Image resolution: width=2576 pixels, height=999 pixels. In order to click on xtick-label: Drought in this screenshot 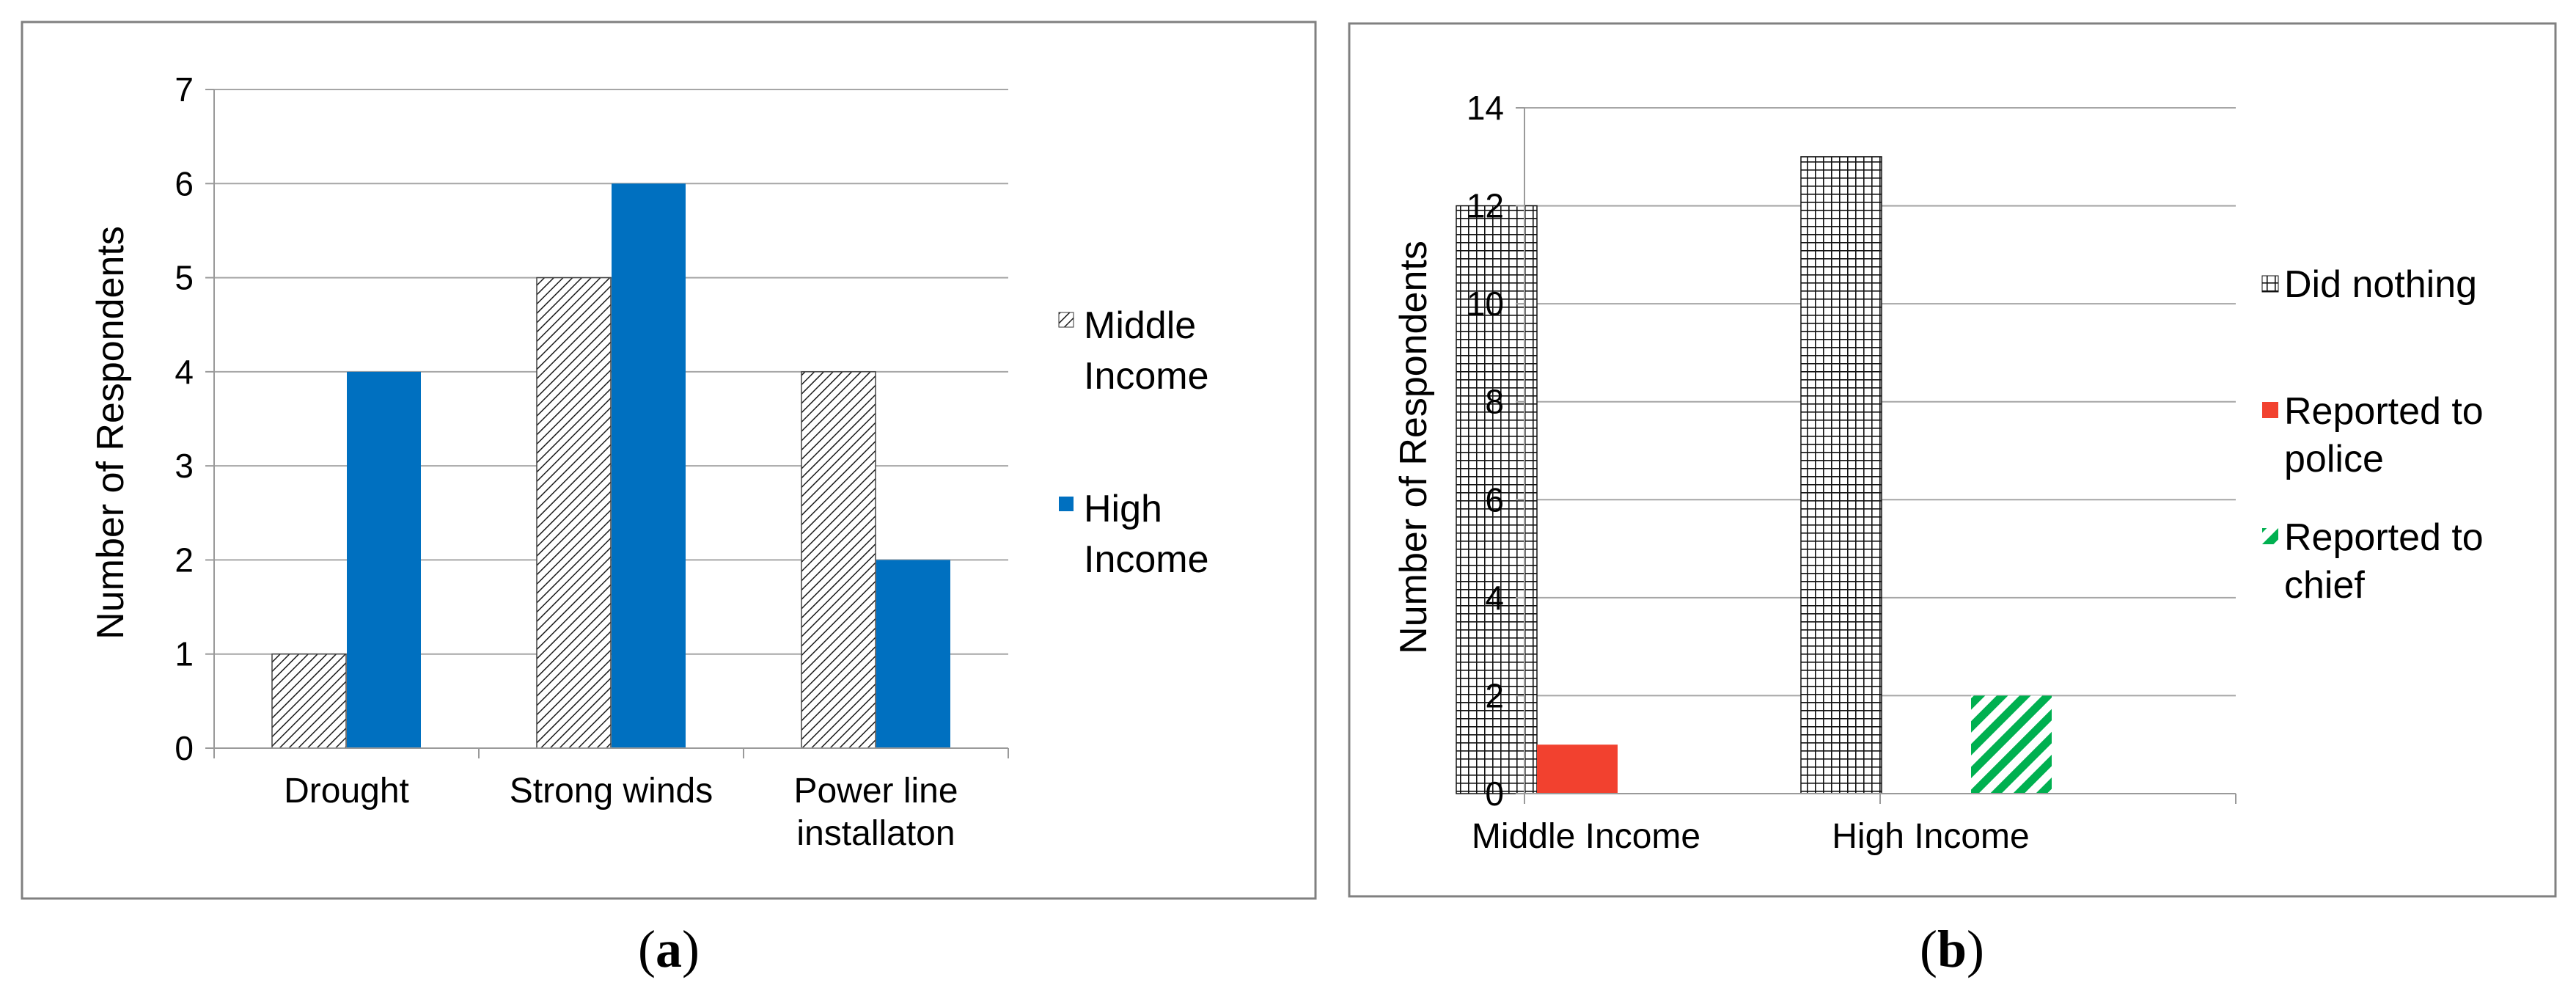, I will do `click(347, 791)`.